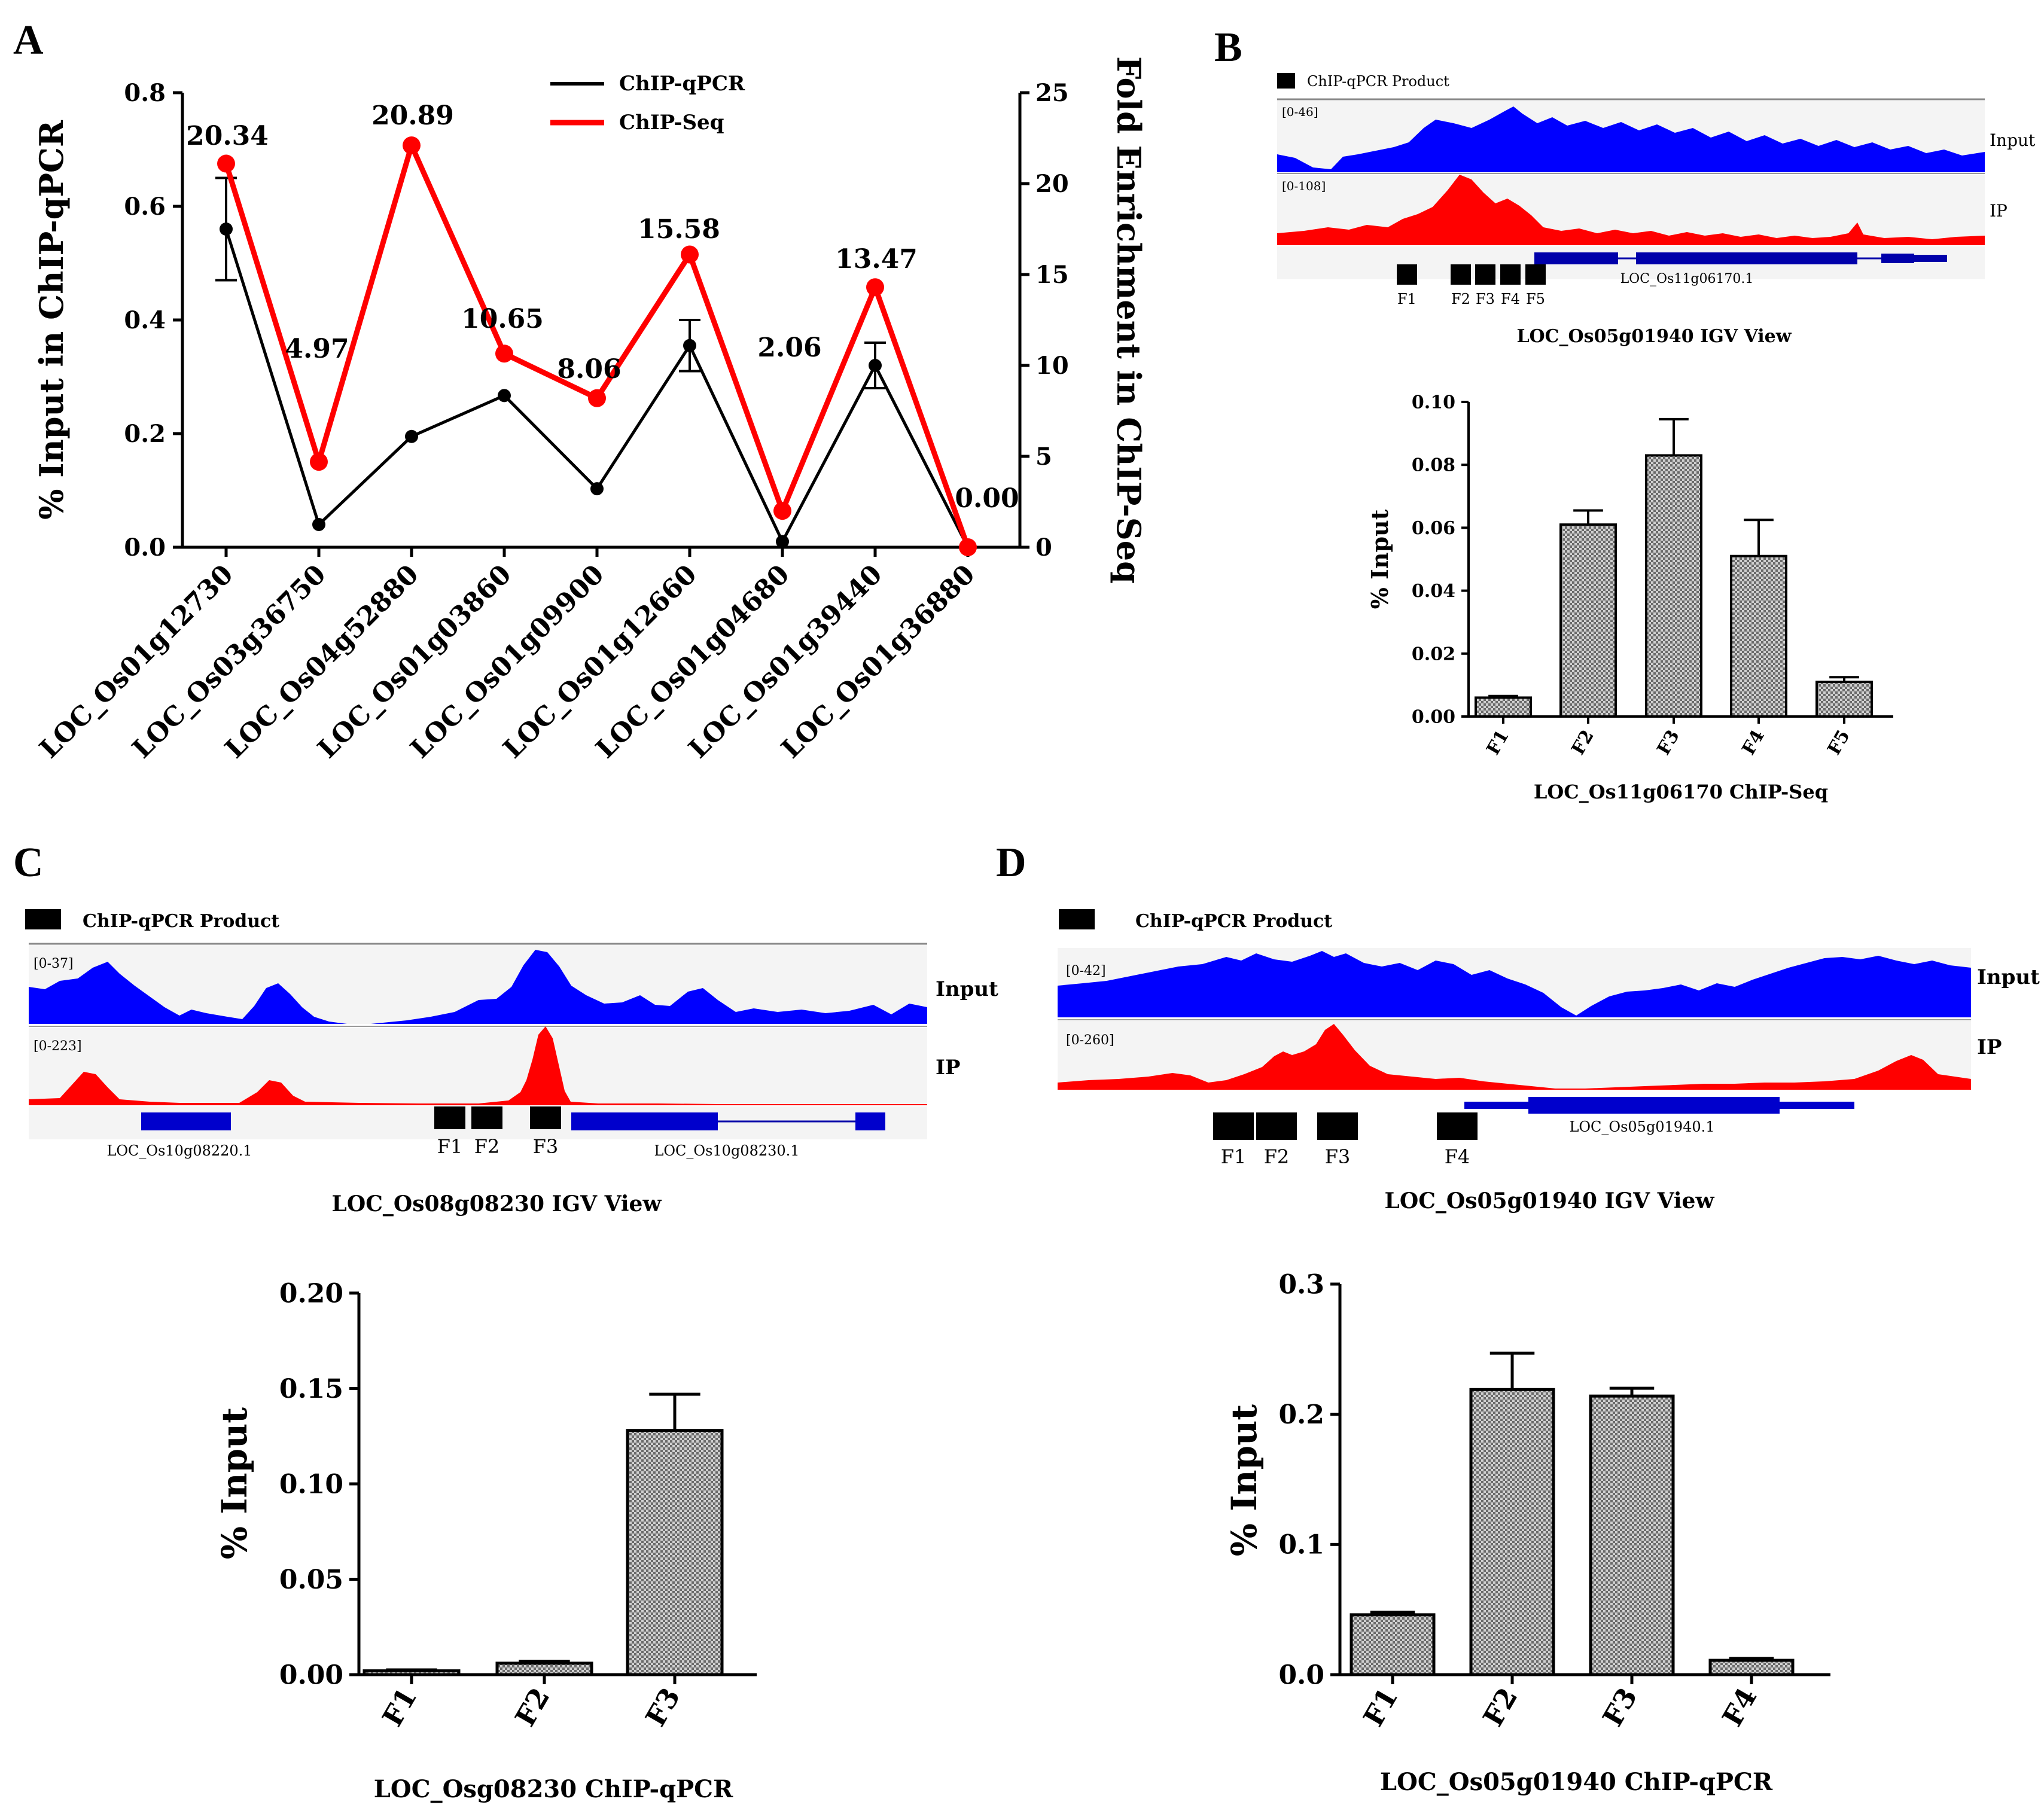 The height and width of the screenshot is (1817, 2044). Describe the element at coordinates (1286, 81) in the screenshot. I see `igv-b-legend-swatch` at that location.